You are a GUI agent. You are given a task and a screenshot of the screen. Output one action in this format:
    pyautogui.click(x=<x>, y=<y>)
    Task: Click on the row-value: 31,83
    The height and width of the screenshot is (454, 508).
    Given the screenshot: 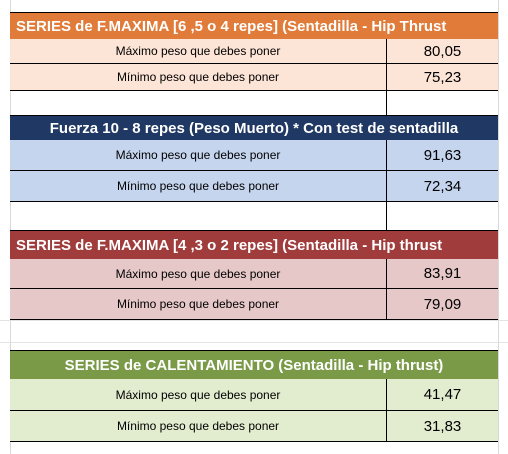 What is the action you would take?
    pyautogui.click(x=442, y=426)
    